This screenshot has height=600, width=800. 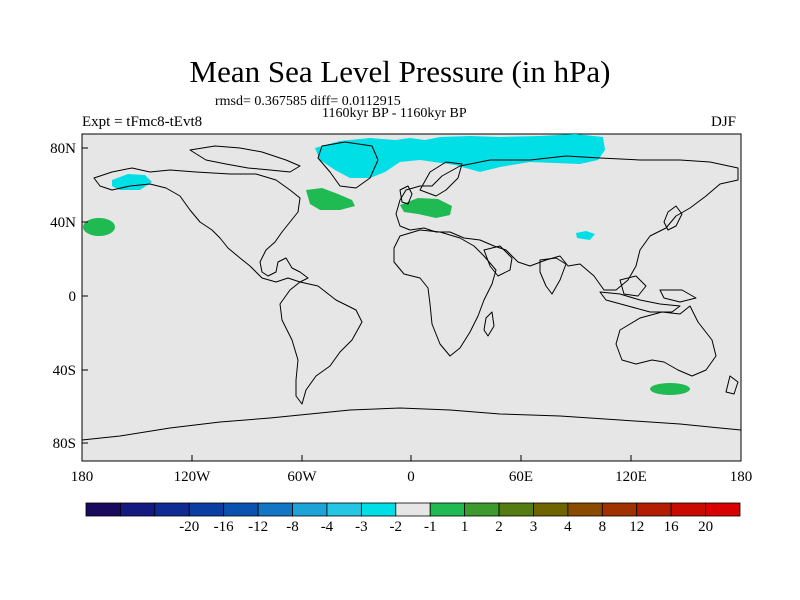 What do you see at coordinates (396, 527) in the screenshot?
I see `colorbar-label: -2` at bounding box center [396, 527].